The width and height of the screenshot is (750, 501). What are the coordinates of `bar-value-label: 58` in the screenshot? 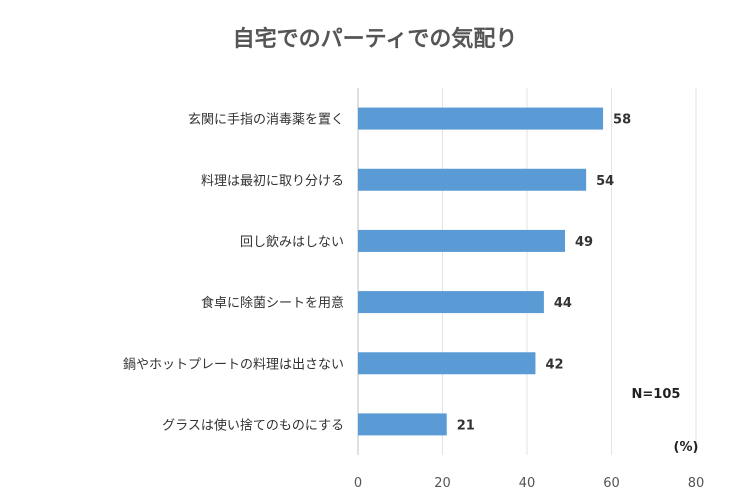 It's located at (622, 120).